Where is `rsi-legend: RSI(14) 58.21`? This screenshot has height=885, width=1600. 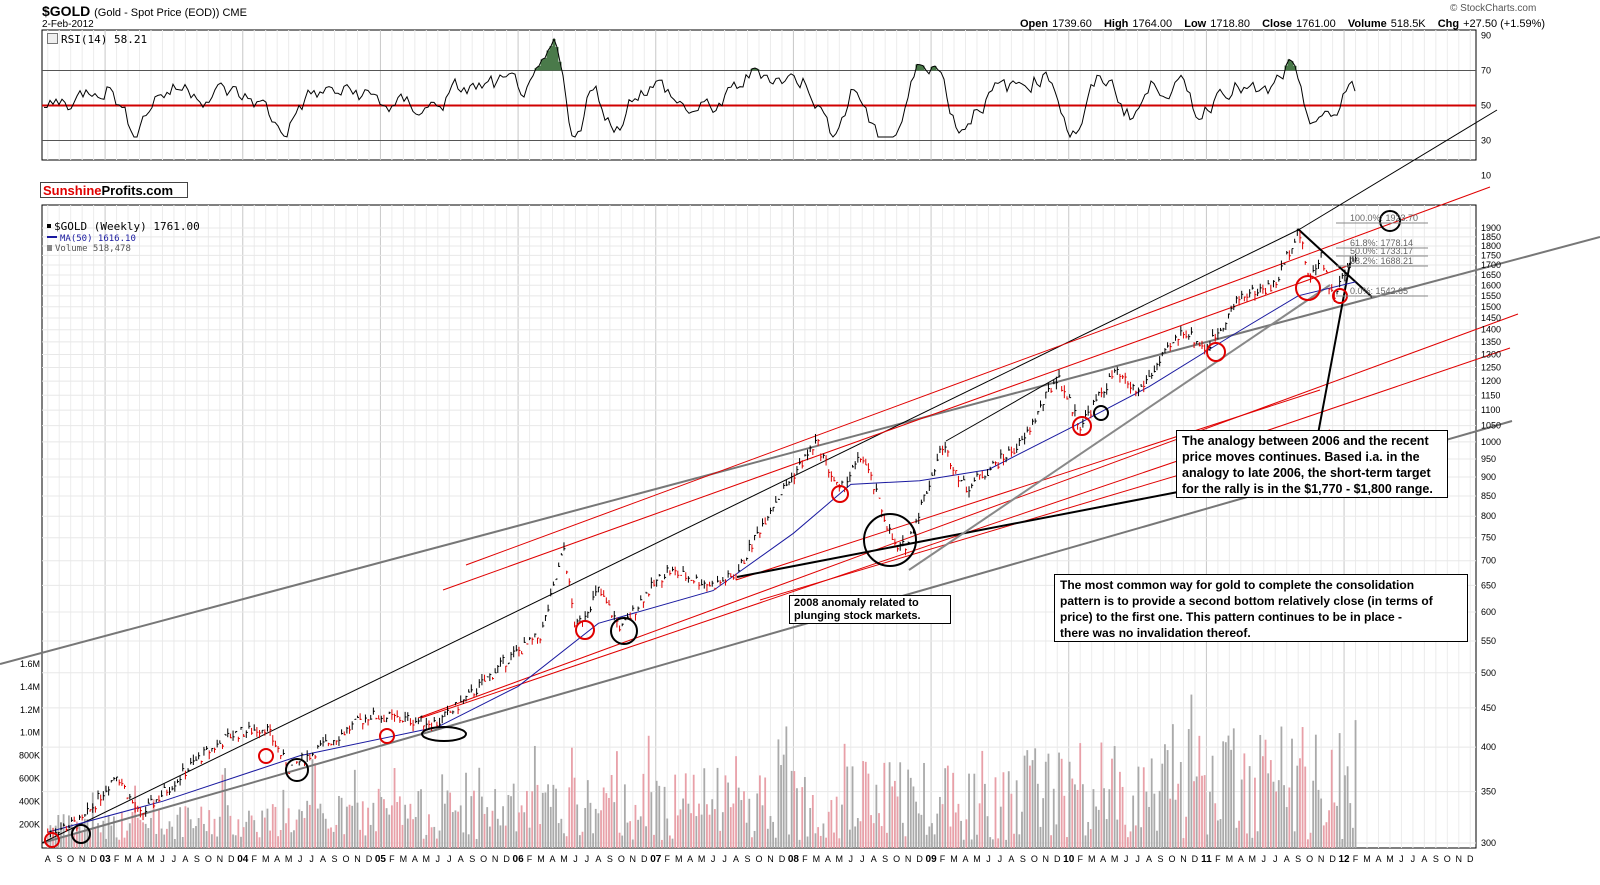
rsi-legend: RSI(14) 58.21 is located at coordinates (97, 39).